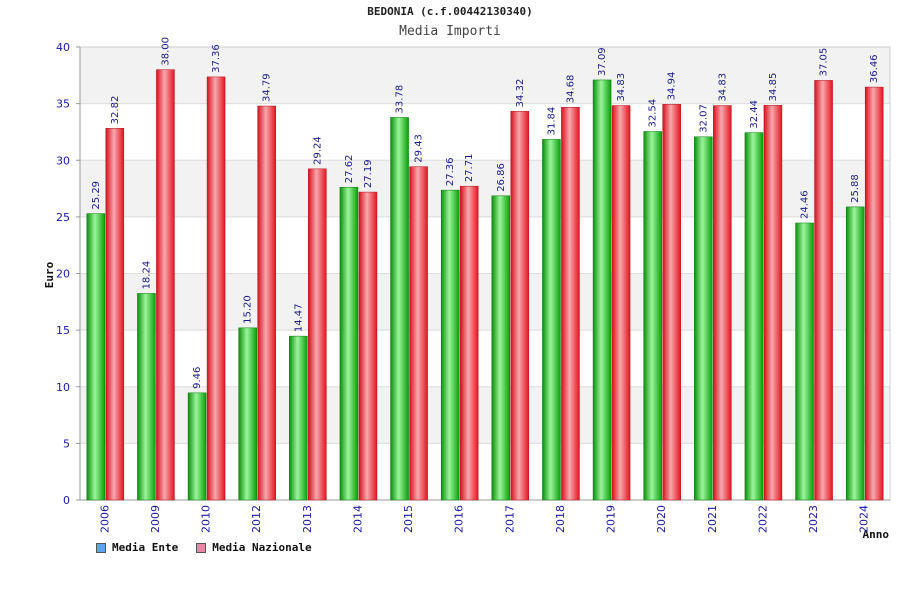  I want to click on data-label-ente: 32.54, so click(653, 113).